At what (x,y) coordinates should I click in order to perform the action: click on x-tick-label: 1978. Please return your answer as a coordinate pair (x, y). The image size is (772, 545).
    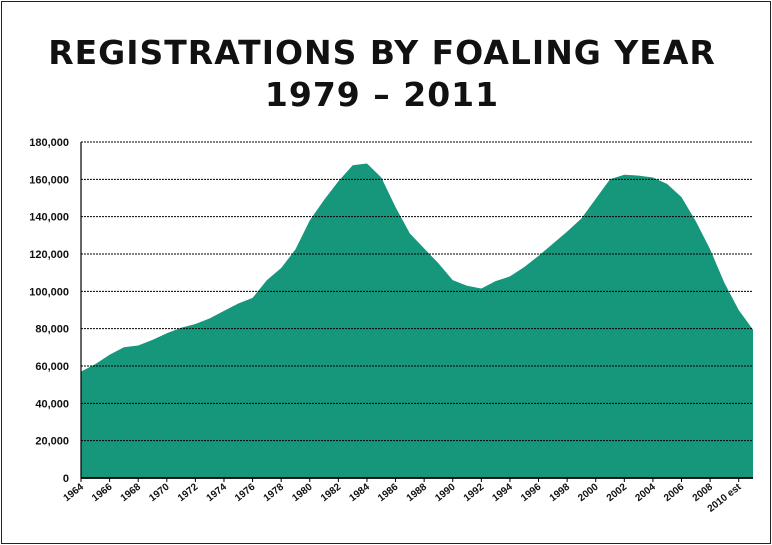
    Looking at the image, I should click on (274, 492).